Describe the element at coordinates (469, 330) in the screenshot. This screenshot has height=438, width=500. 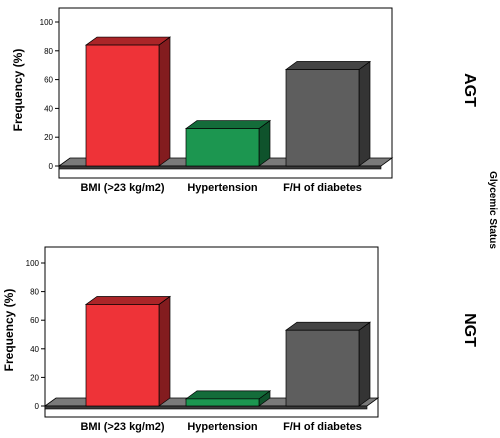
I see `panel-label-ngt: NGT` at that location.